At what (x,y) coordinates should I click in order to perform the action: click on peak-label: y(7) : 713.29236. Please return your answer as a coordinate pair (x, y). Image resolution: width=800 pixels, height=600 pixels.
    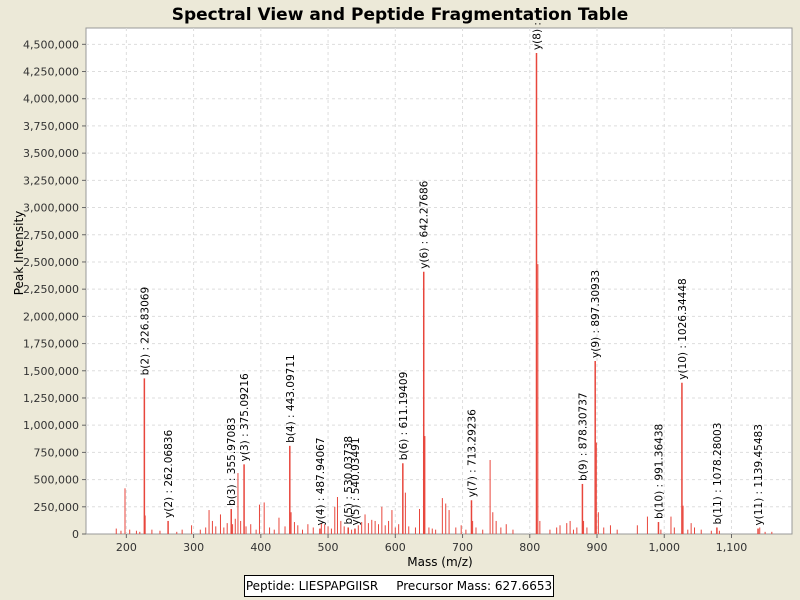
    Looking at the image, I should click on (472, 453).